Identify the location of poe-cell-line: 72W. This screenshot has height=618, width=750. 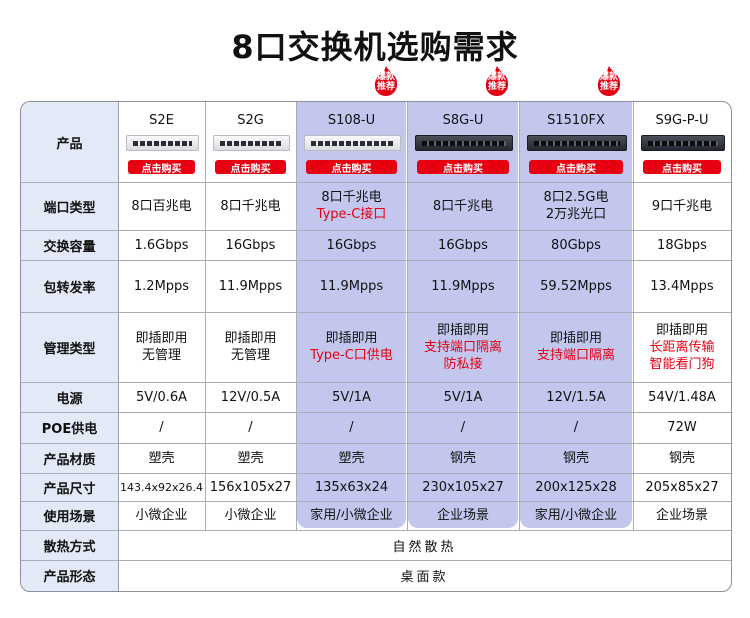
(682, 427).